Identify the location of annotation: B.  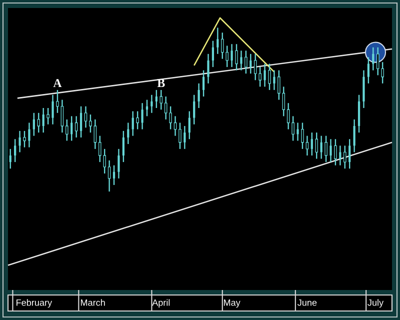
(161, 83).